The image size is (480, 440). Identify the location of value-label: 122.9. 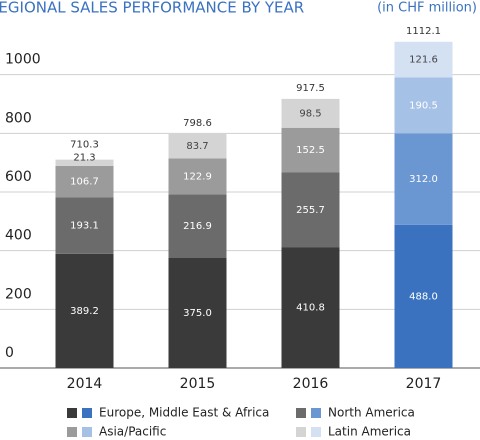
(197, 176).